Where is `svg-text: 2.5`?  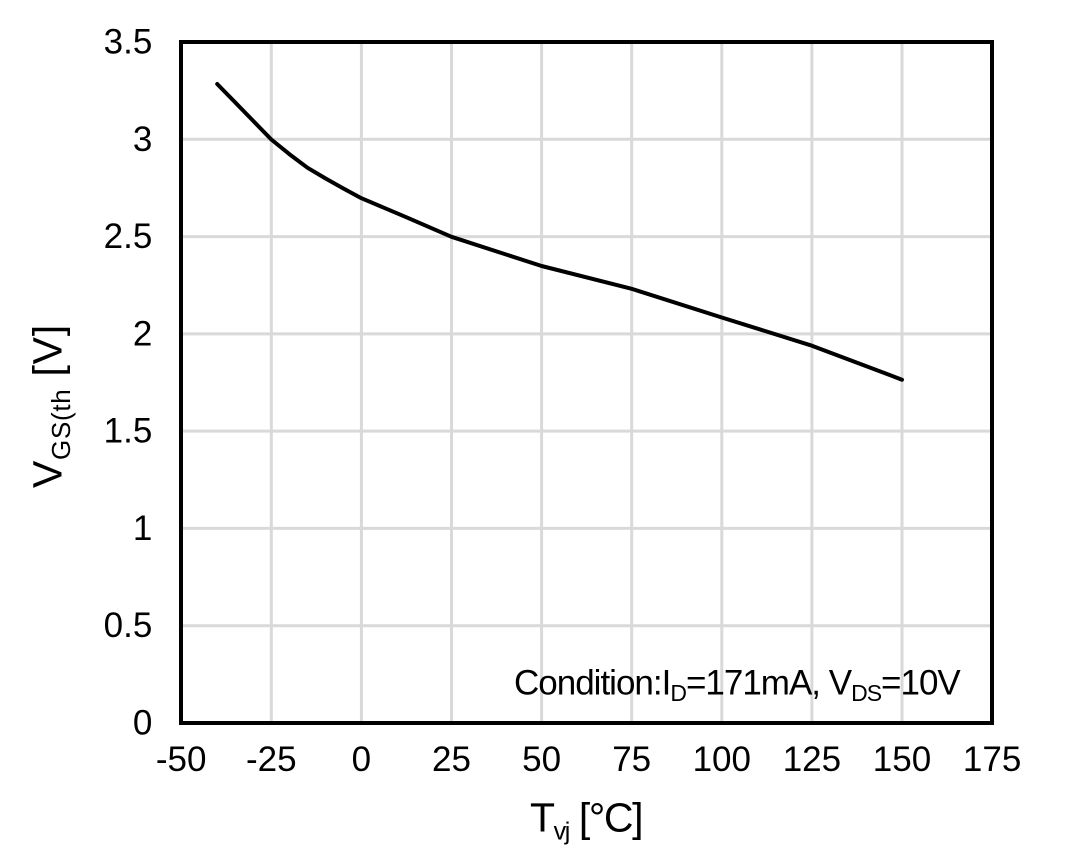 svg-text: 2.5 is located at coordinates (128, 236).